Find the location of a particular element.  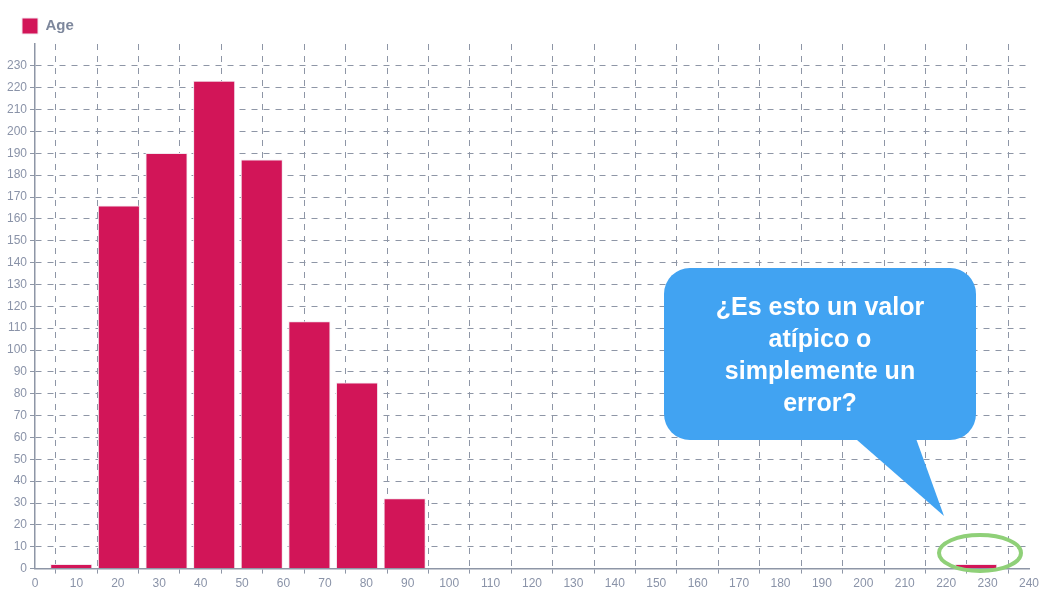

x-tick-label: 220 is located at coordinates (946, 583).